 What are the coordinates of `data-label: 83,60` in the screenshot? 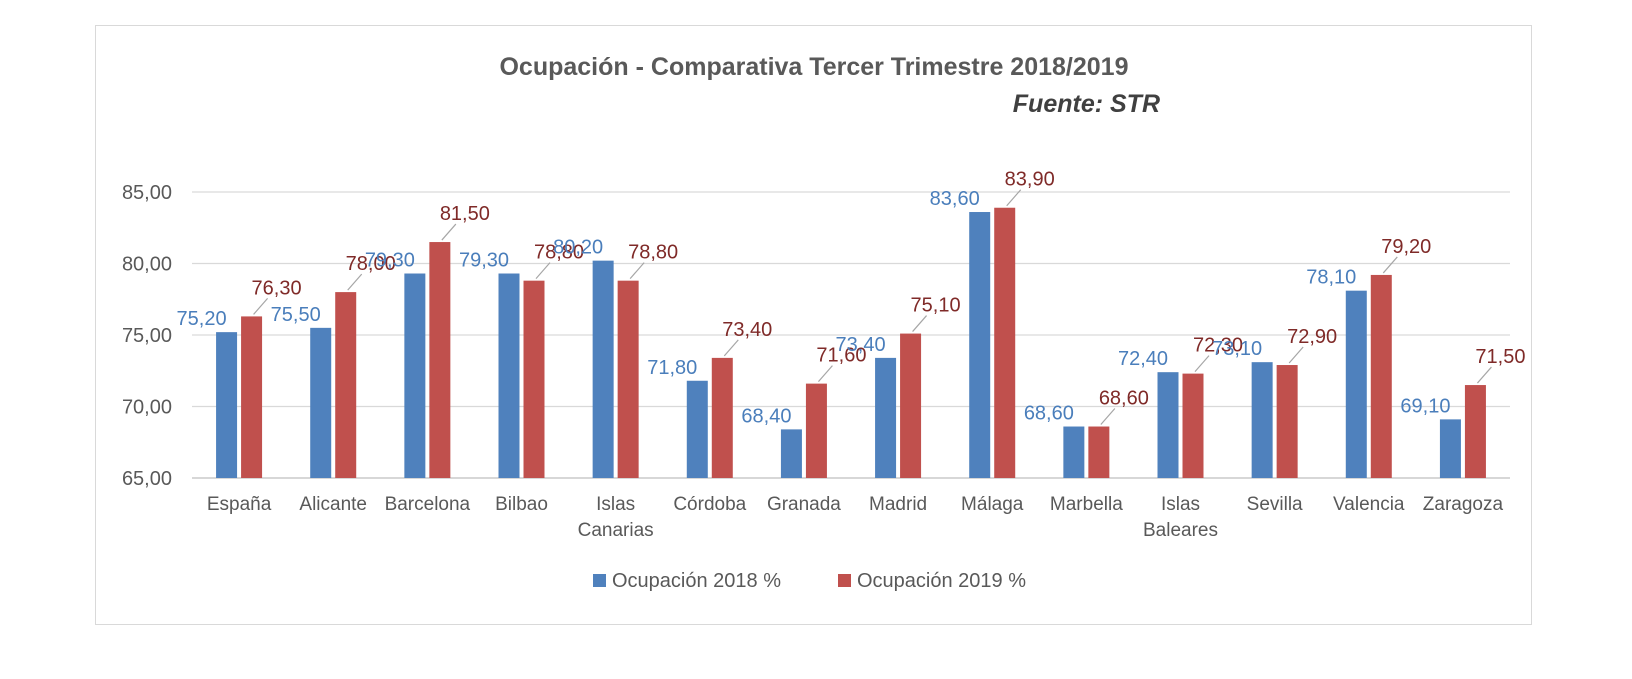 It's located at (955, 199).